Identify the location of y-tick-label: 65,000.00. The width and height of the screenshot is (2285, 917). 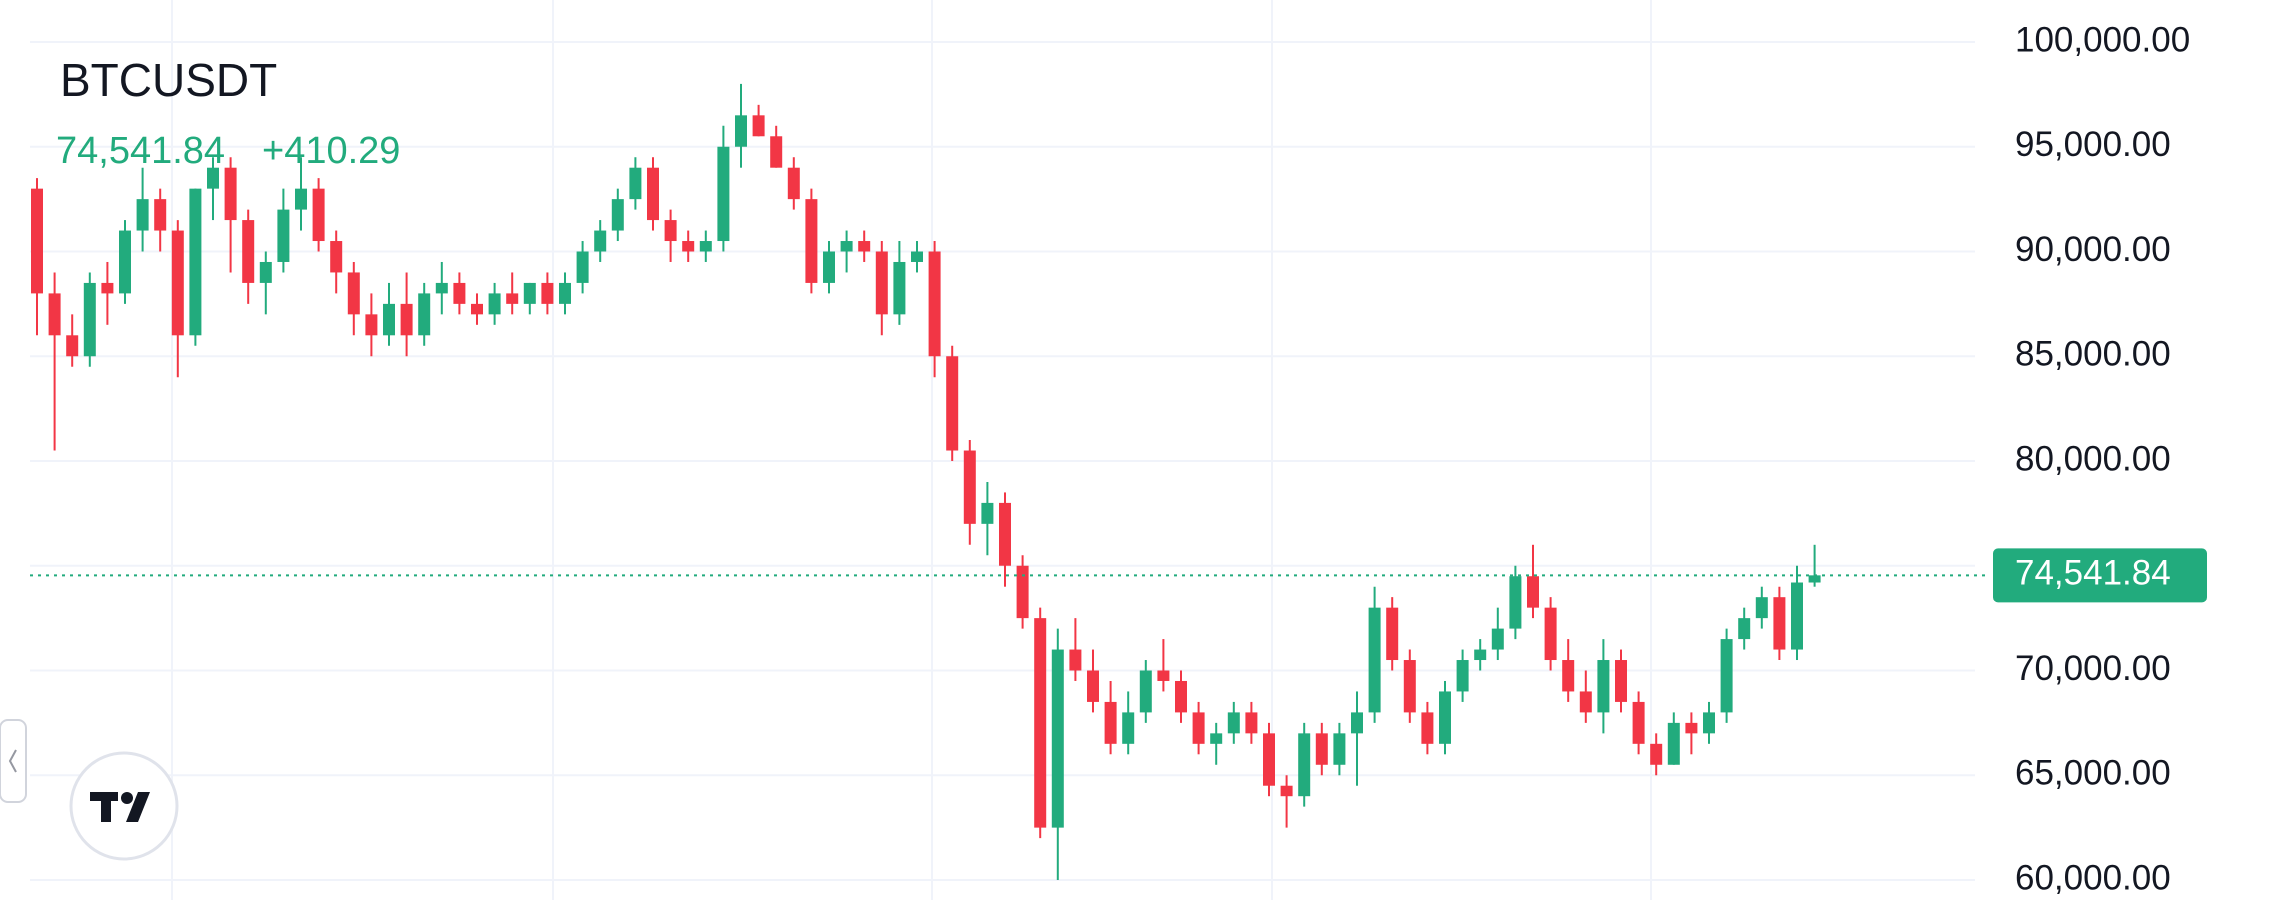
(2093, 773).